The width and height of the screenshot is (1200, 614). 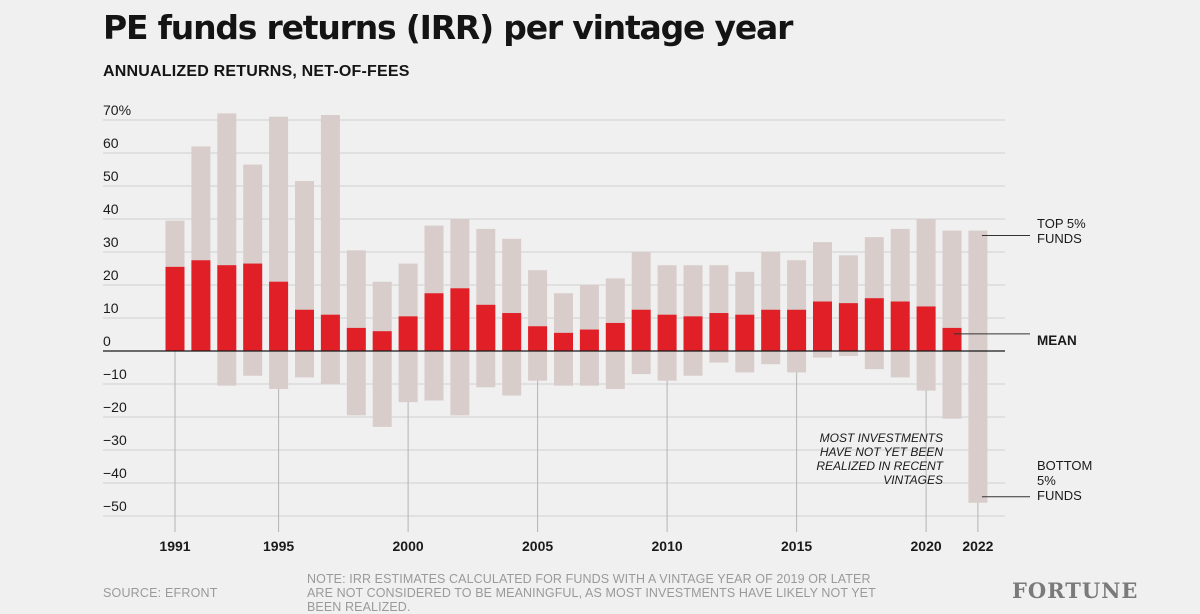 I want to click on x-tick-label: 2000, so click(x=408, y=546).